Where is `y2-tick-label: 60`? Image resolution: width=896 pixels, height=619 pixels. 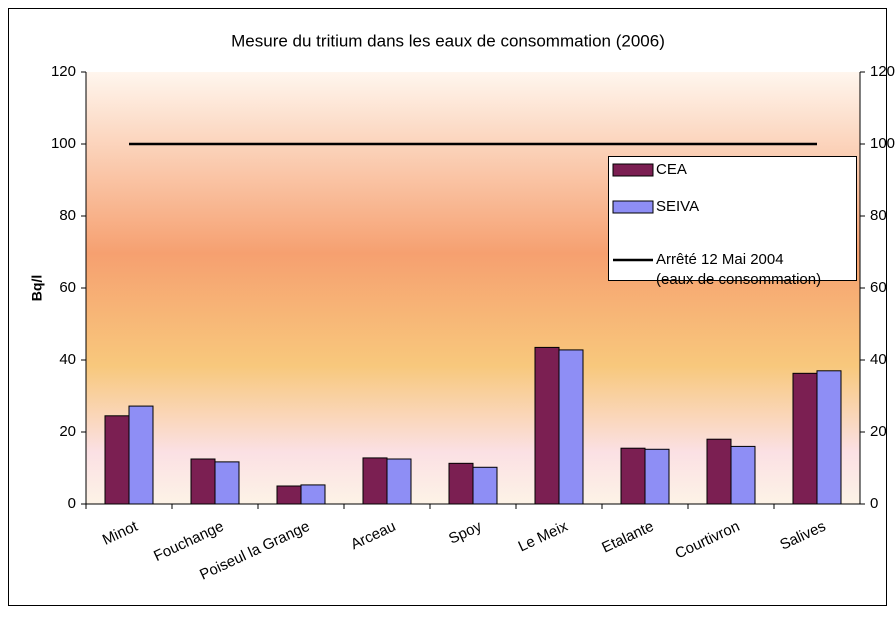 y2-tick-label: 60 is located at coordinates (878, 287).